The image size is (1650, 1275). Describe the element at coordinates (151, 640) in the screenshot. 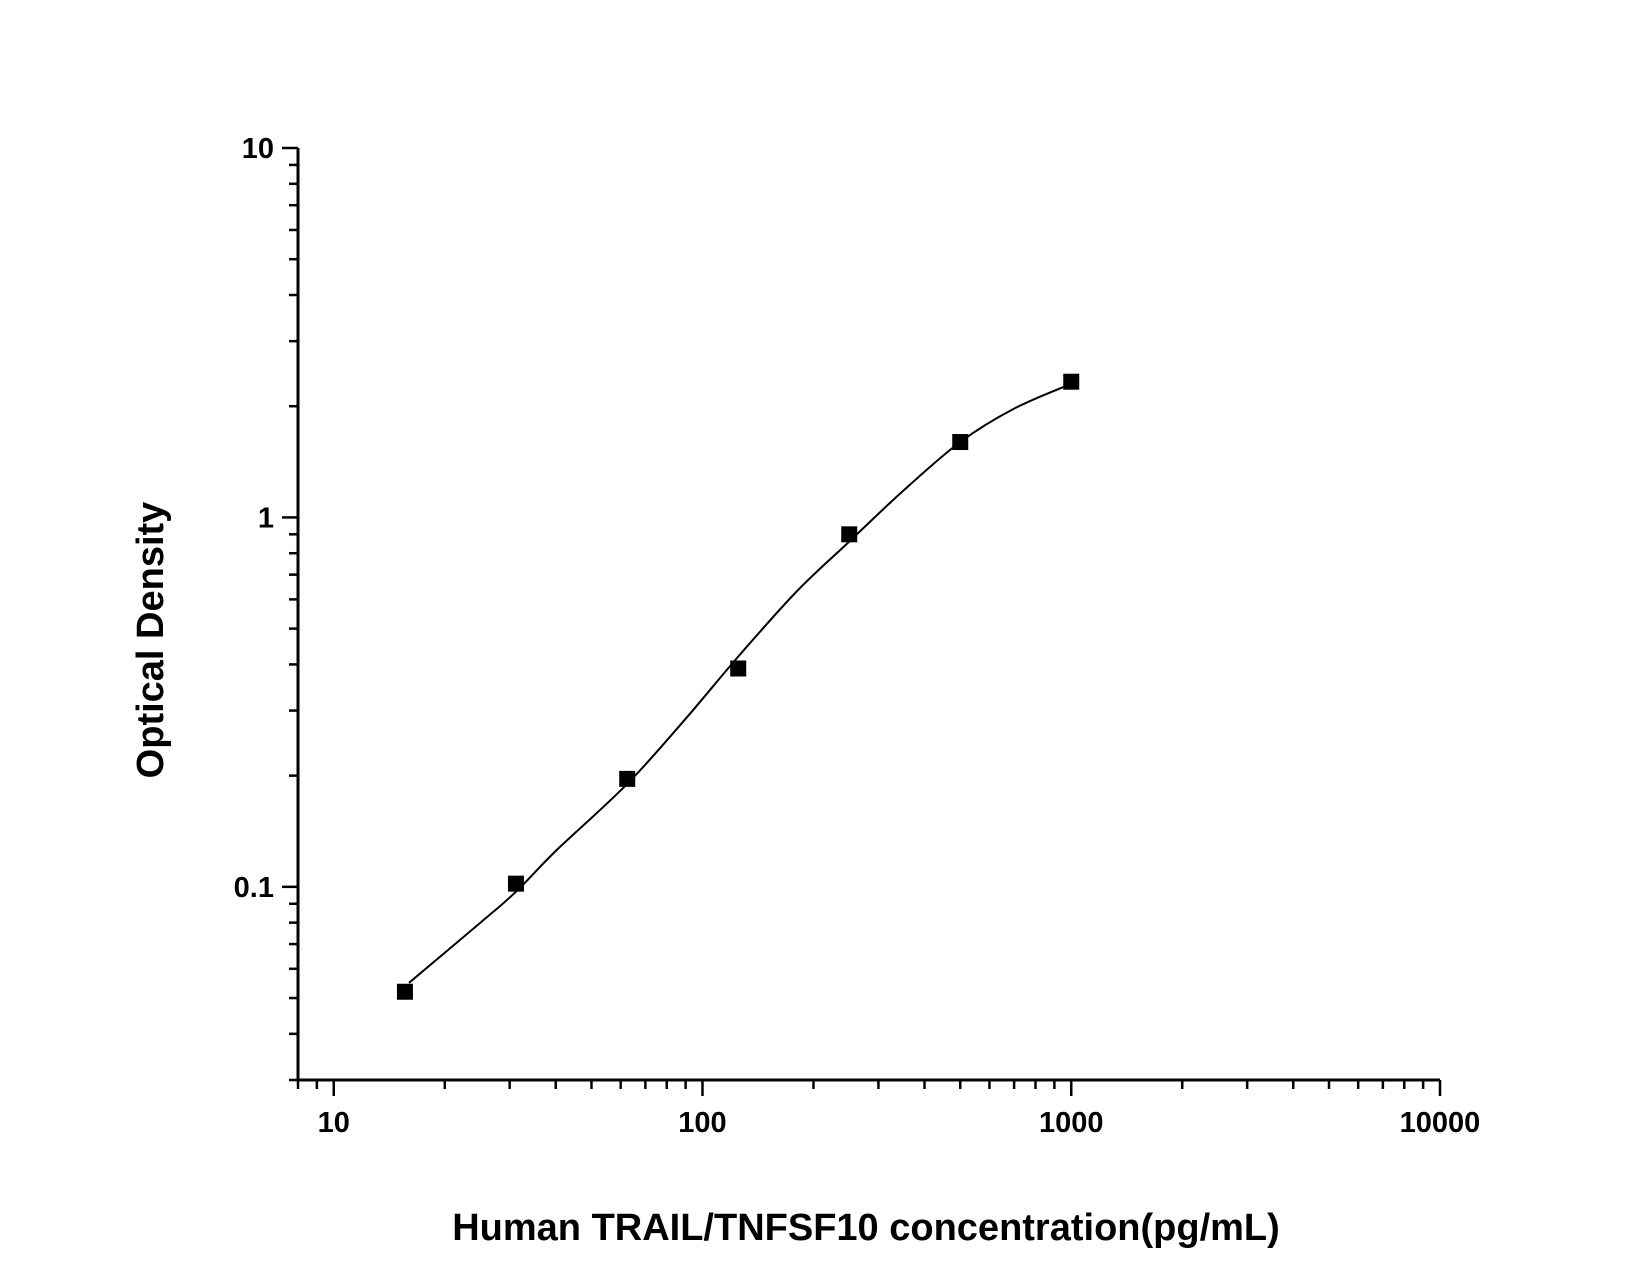

I see `y-axis-title: Optical Density` at that location.